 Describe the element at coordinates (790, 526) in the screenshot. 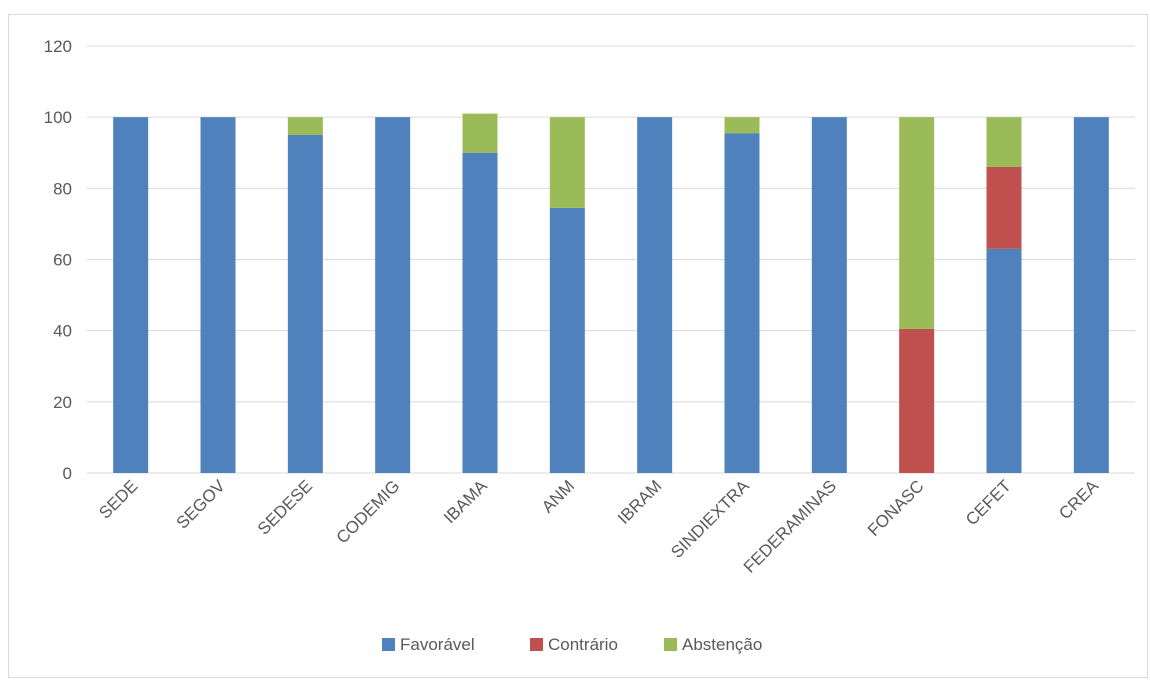

I see `x-tick-label: FEDERAMINAS` at that location.